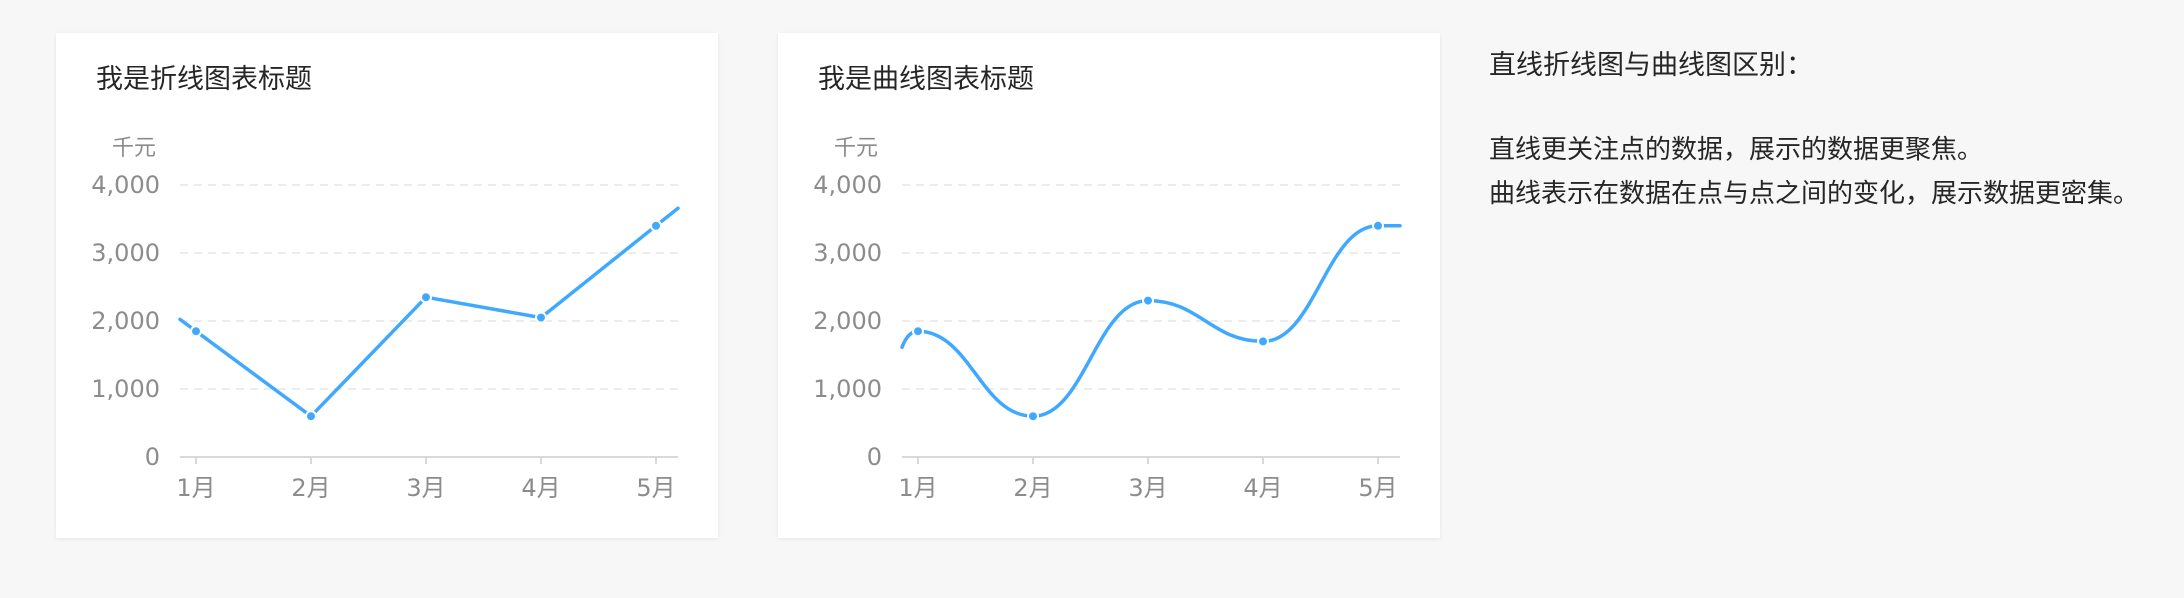 Image resolution: width=2184 pixels, height=598 pixels. What do you see at coordinates (926, 79) in the screenshot?
I see `chart-title: 我是曲线图表标题` at bounding box center [926, 79].